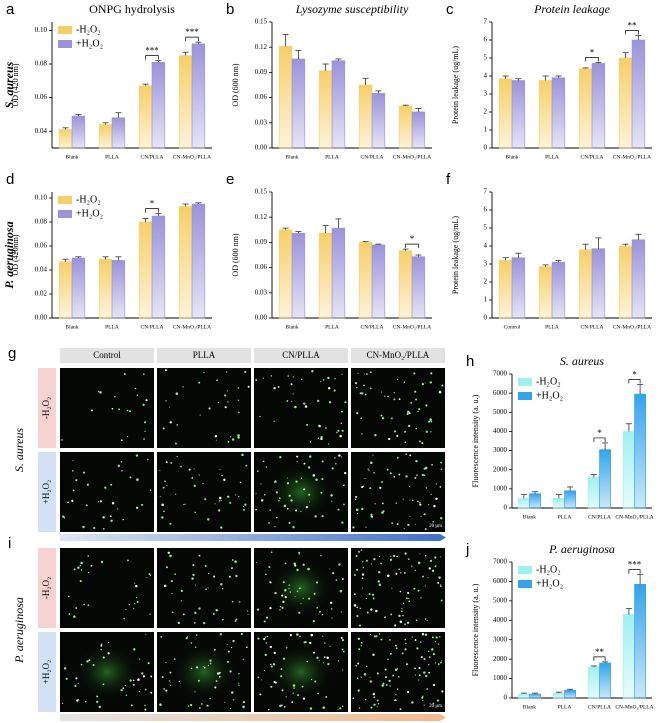 The width and height of the screenshot is (660, 723). Describe the element at coordinates (500, 620) in the screenshot. I see `y-tick-label: 4000` at that location.